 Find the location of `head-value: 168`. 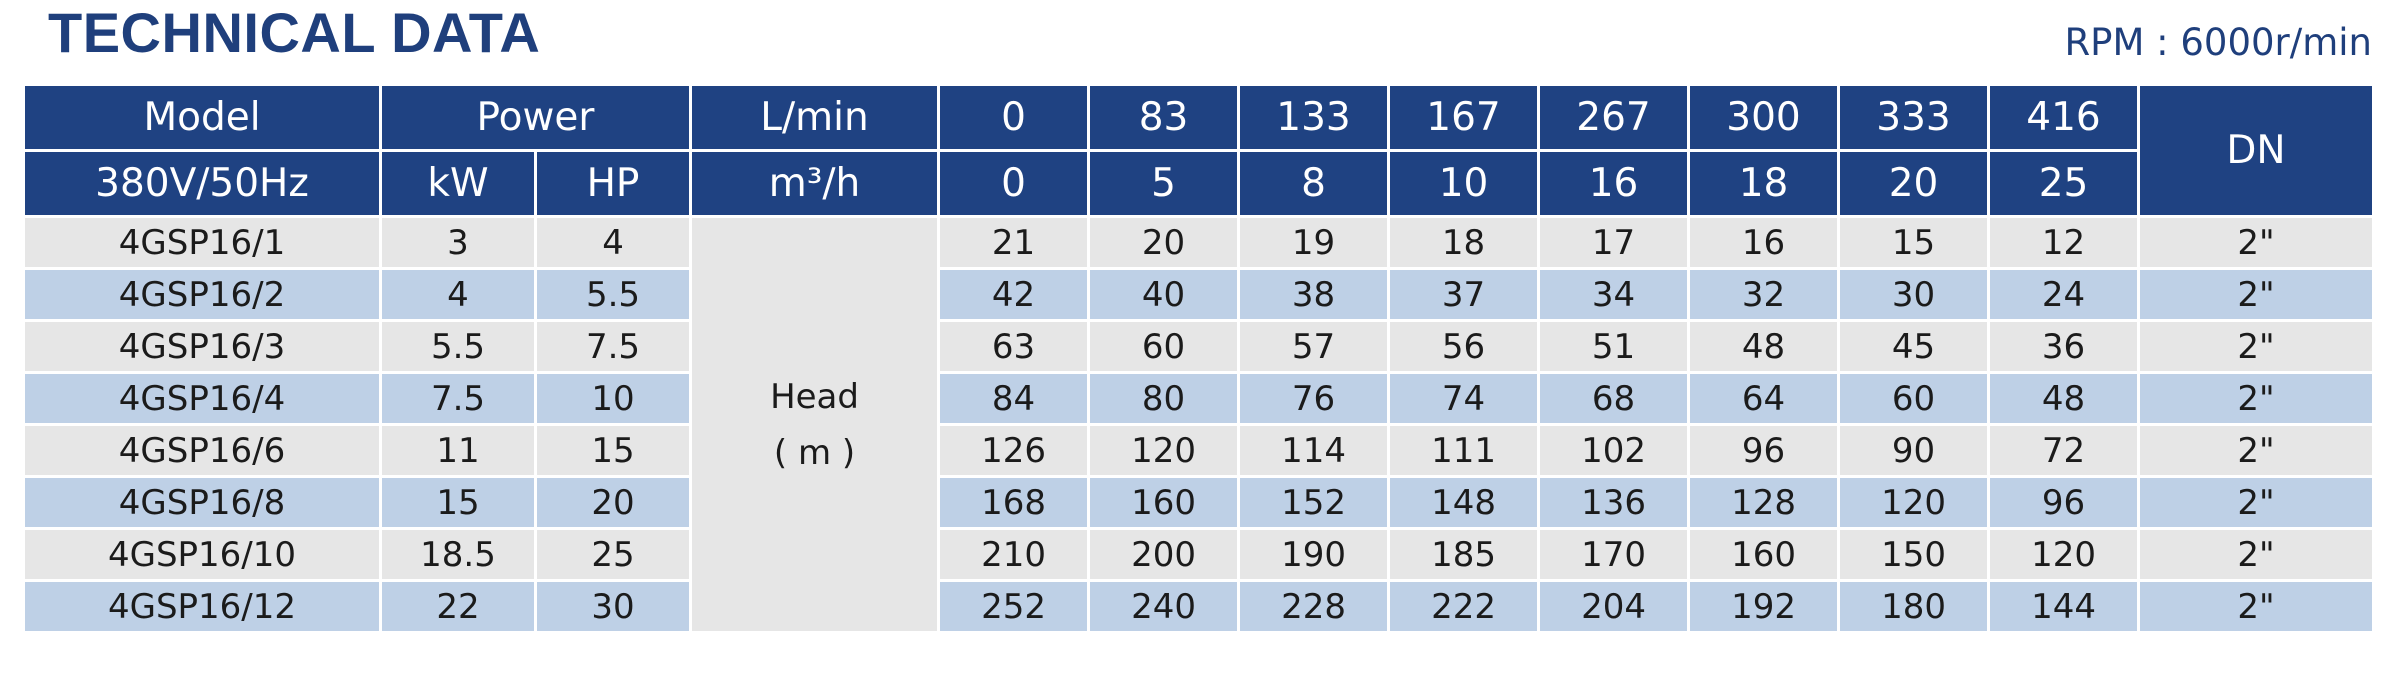

head-value: 168 is located at coordinates (1014, 502).